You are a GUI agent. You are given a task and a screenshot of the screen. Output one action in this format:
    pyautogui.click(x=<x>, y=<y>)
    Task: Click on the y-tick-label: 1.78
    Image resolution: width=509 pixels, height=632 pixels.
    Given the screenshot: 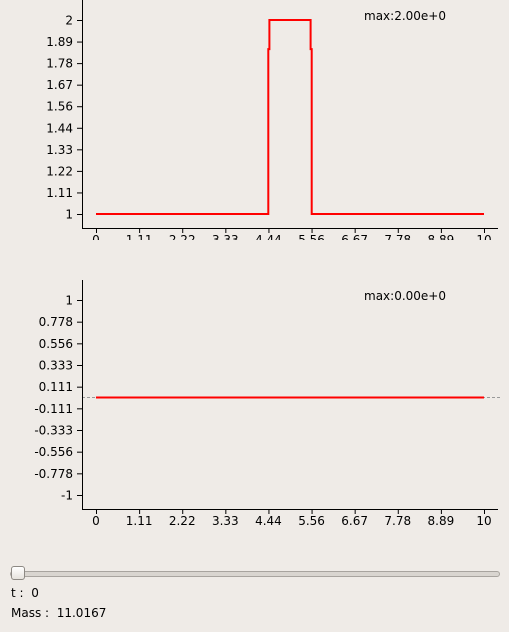 What is the action you would take?
    pyautogui.click(x=59, y=64)
    